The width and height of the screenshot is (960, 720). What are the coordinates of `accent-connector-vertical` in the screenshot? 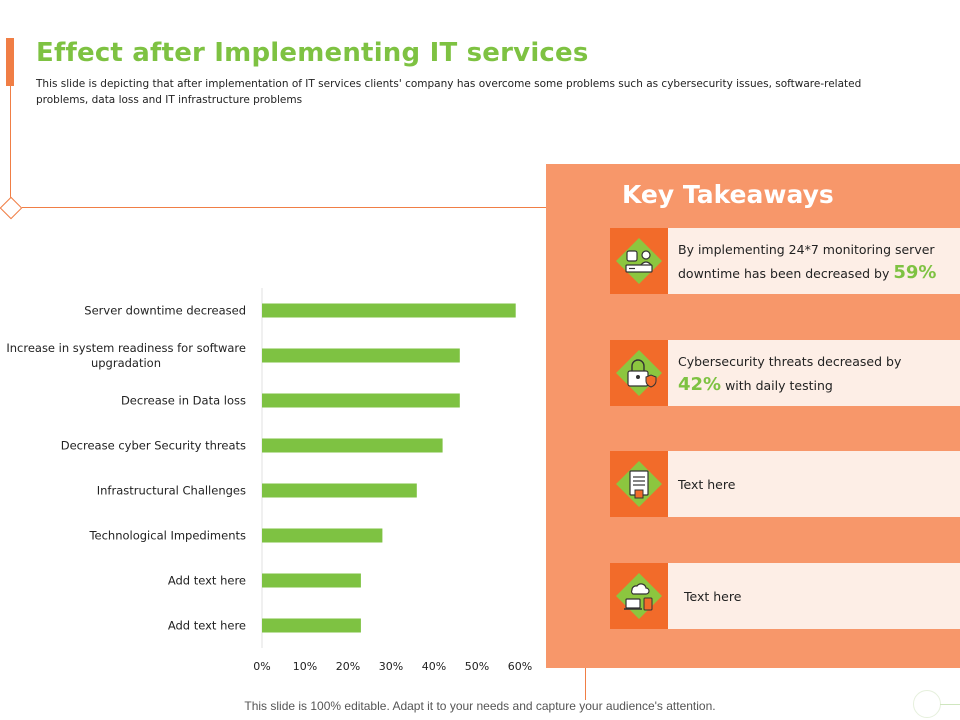 It's located at (10, 143).